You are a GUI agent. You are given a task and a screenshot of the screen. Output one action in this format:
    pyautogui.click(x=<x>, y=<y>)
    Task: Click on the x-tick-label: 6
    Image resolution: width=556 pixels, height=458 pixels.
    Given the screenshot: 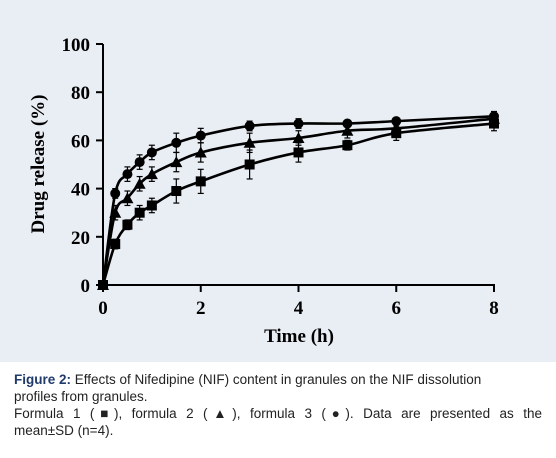 What is the action you would take?
    pyautogui.click(x=397, y=308)
    